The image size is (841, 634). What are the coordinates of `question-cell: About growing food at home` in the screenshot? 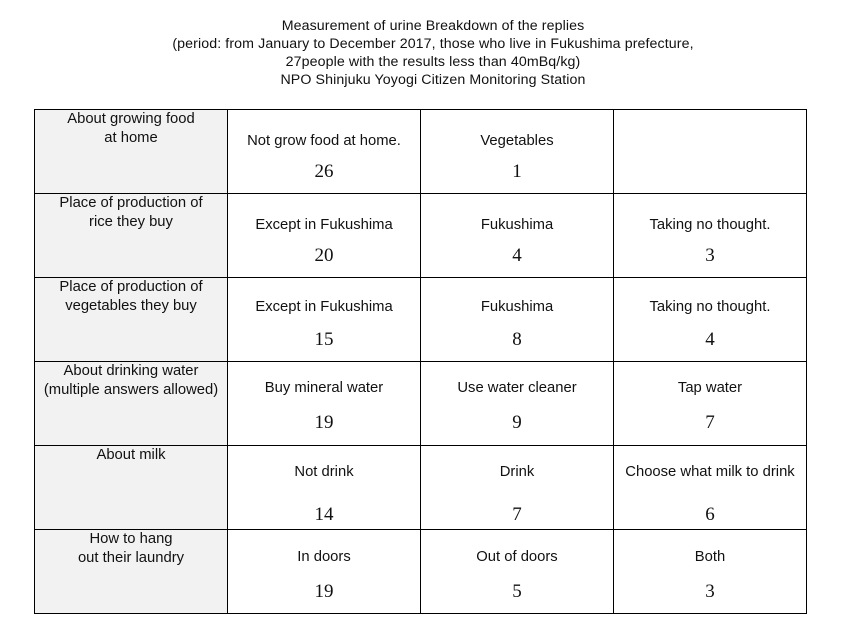 It's located at (131, 151).